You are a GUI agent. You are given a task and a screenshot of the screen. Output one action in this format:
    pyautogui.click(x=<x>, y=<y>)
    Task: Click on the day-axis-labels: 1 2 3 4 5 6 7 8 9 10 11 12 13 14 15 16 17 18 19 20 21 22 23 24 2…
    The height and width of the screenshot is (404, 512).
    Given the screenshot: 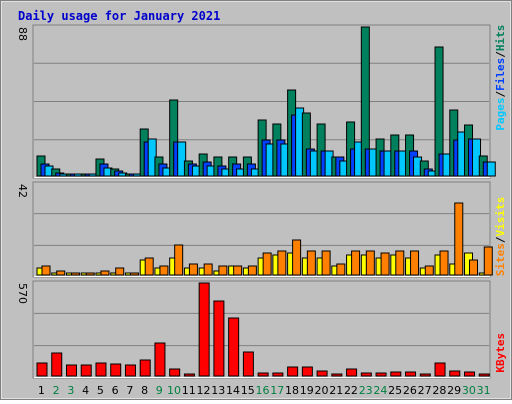 What is the action you would take?
    pyautogui.click(x=264, y=390)
    